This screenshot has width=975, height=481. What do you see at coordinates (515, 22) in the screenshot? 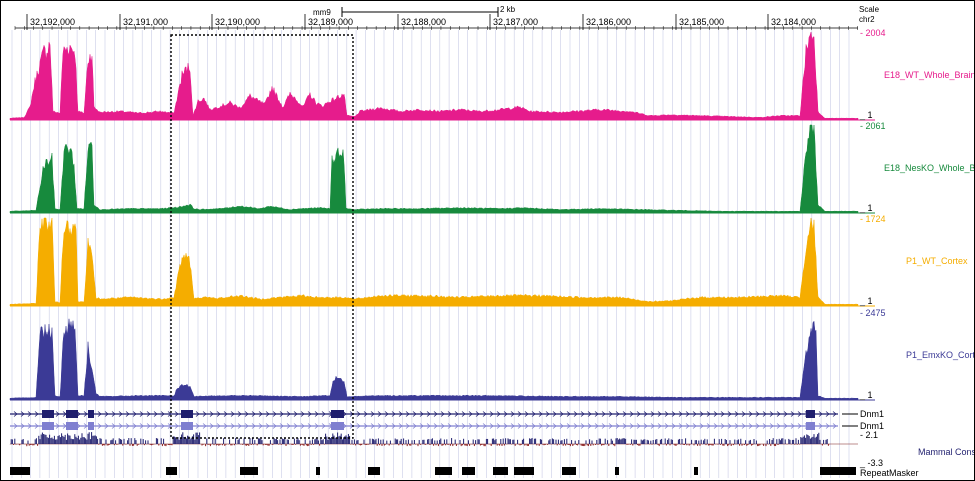
I see `ruler-position-label: 32,187,000` at bounding box center [515, 22].